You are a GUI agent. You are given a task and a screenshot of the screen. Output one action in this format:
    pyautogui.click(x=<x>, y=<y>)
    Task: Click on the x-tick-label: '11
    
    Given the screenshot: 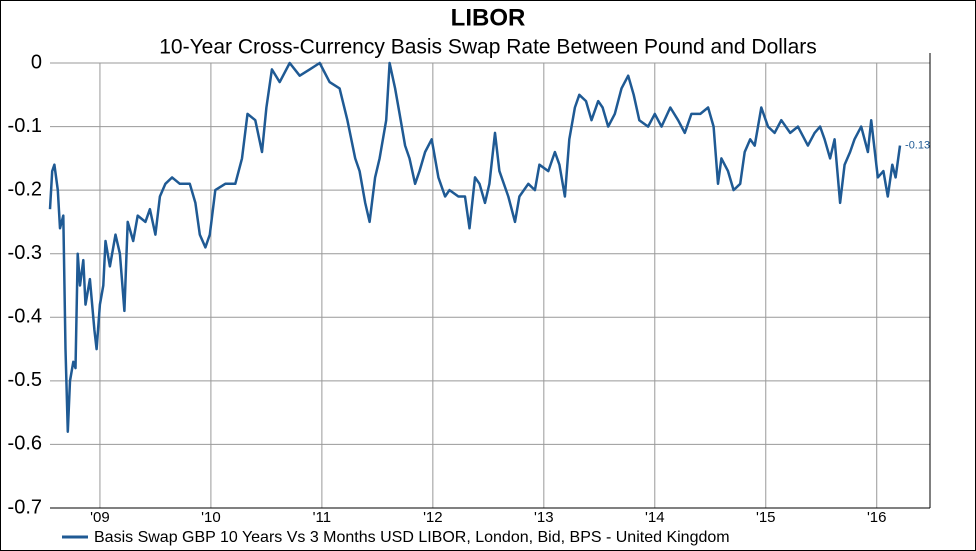 What is the action you would take?
    pyautogui.click(x=322, y=517)
    